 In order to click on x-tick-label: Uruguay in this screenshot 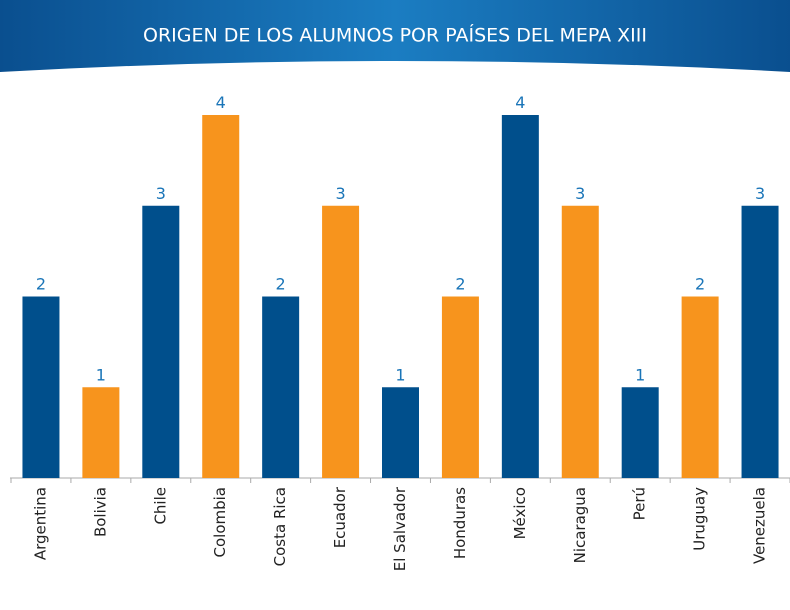, I will do `click(700, 519)`.